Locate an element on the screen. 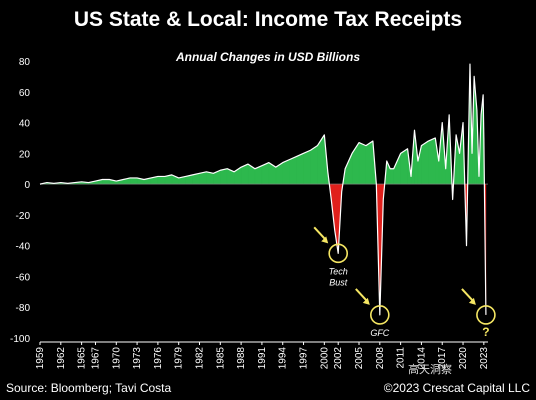 The height and width of the screenshot is (400, 536). x-tick-label: 2000 is located at coordinates (324, 358).